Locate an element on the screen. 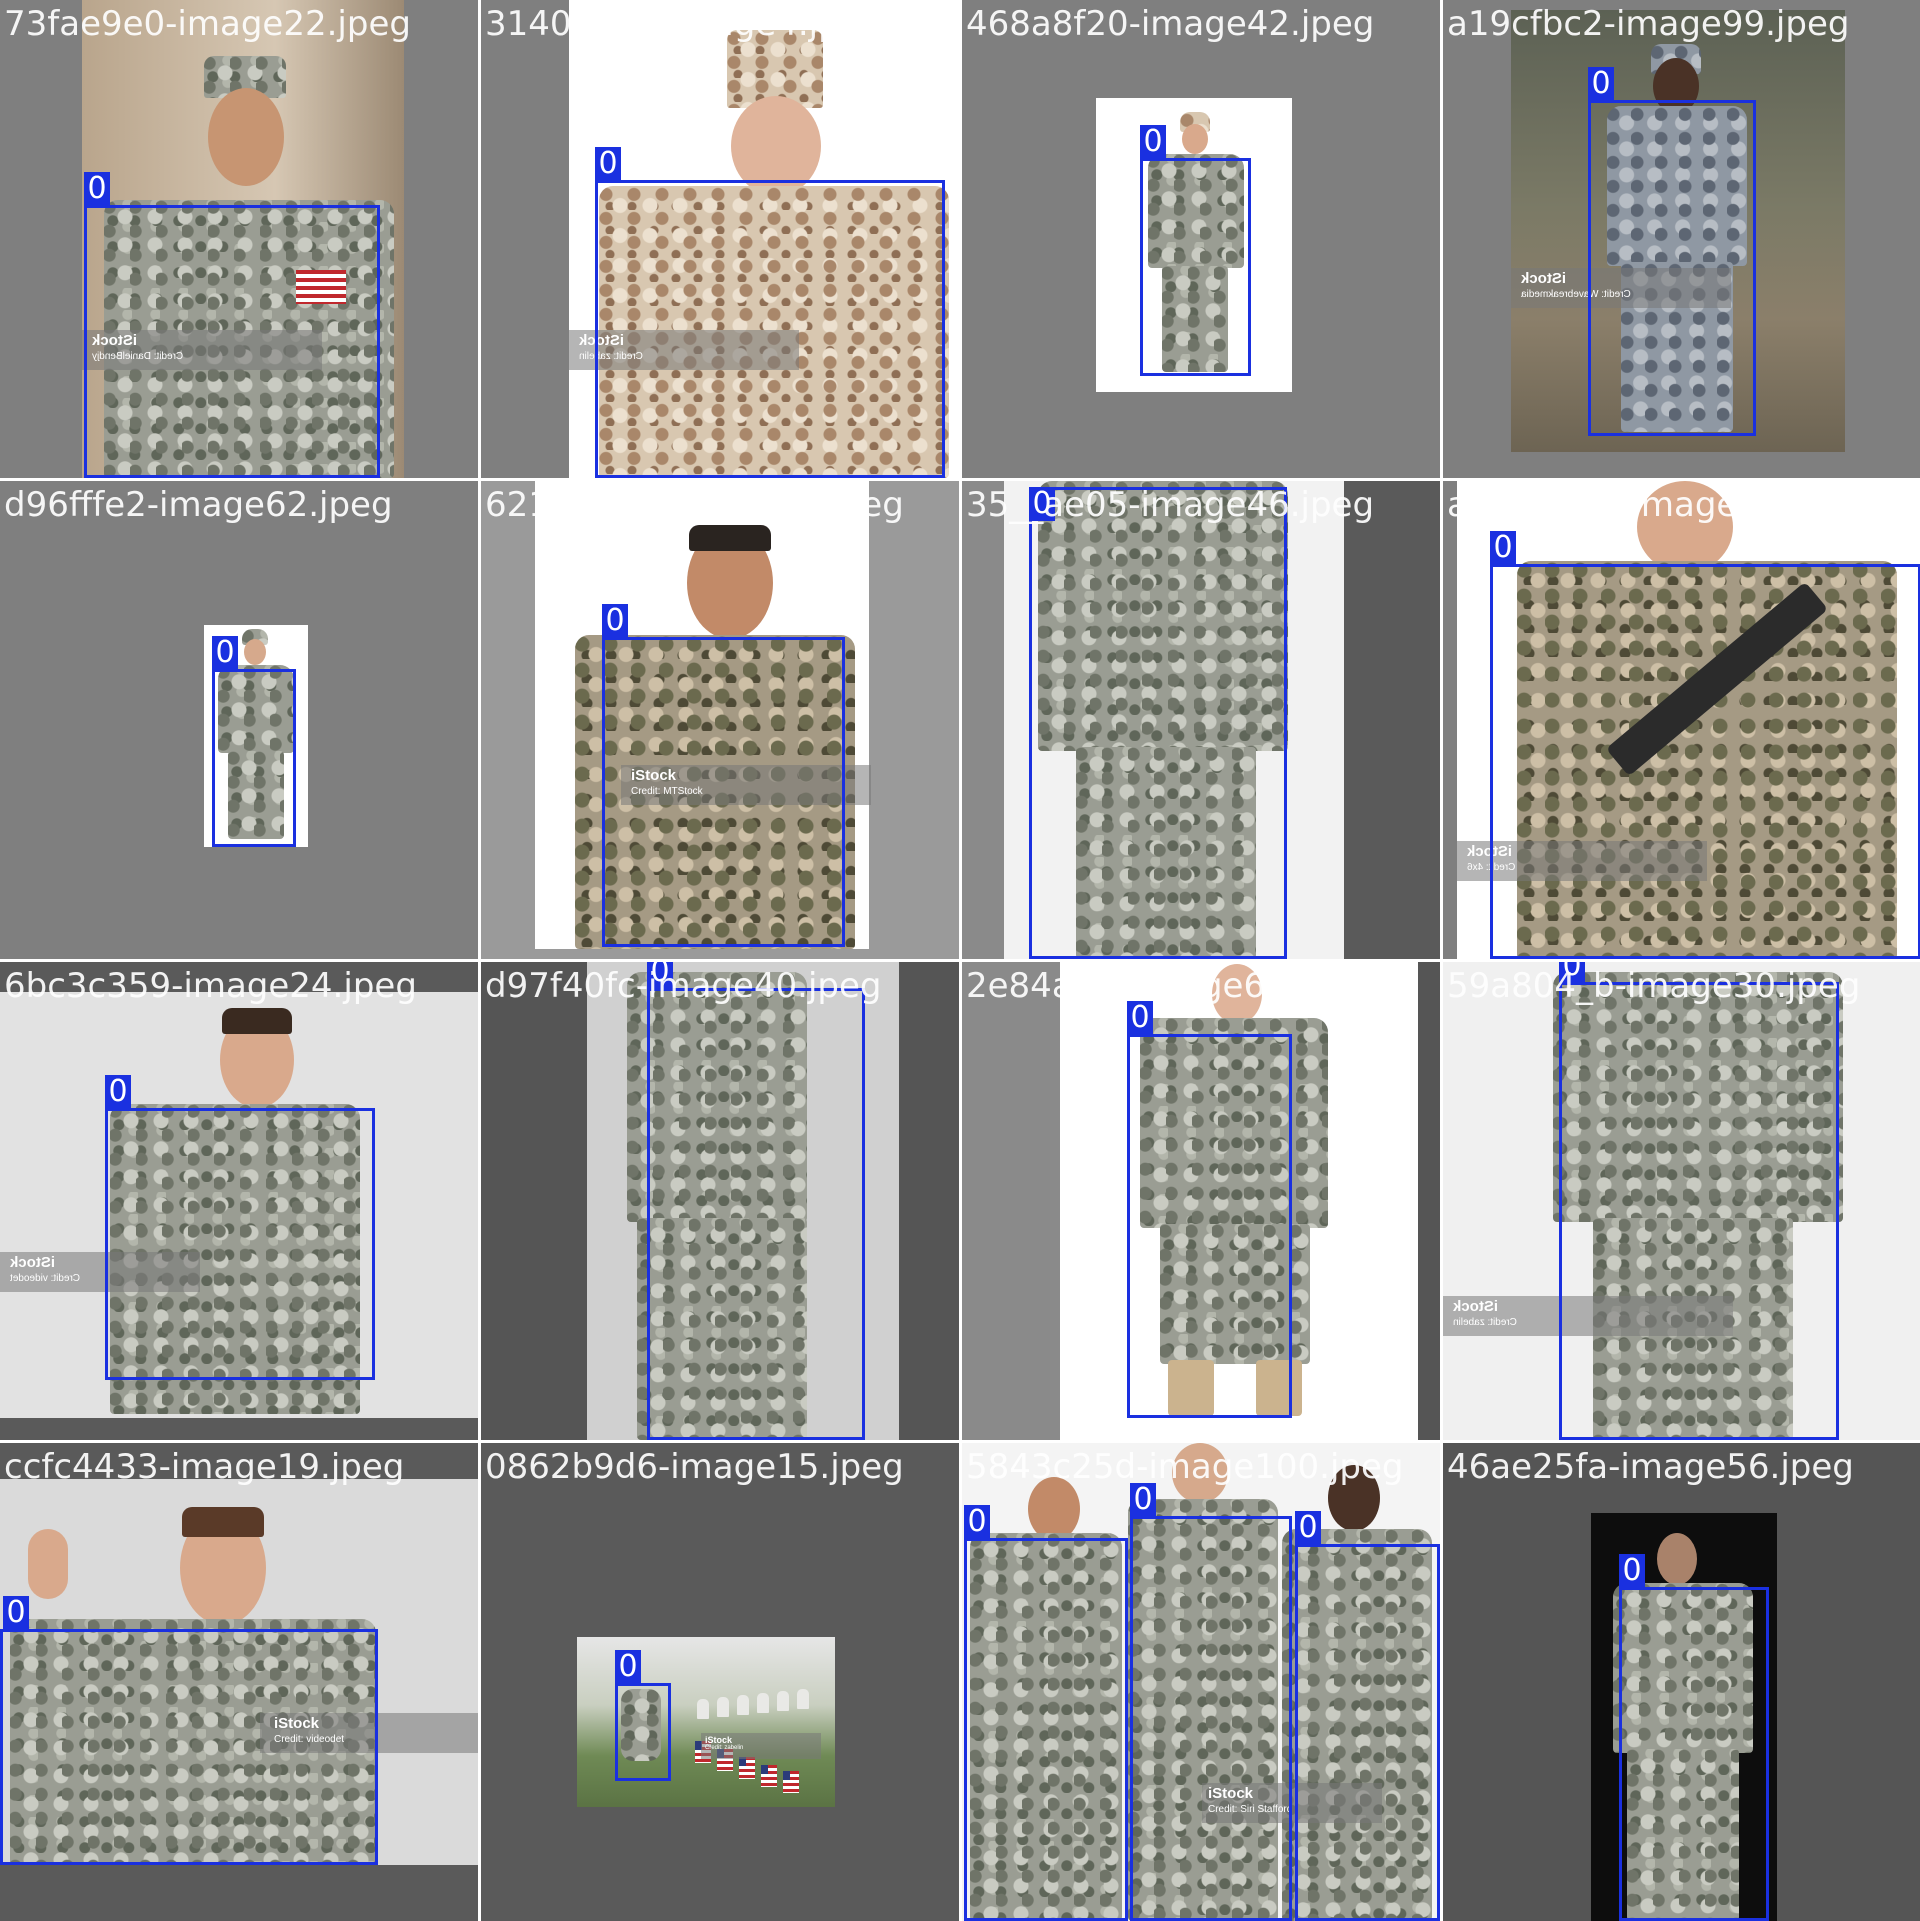 This screenshot has width=1920, height=1921. image-tile: 0 46ae25fa-image56.jpeg is located at coordinates (1681, 1682).